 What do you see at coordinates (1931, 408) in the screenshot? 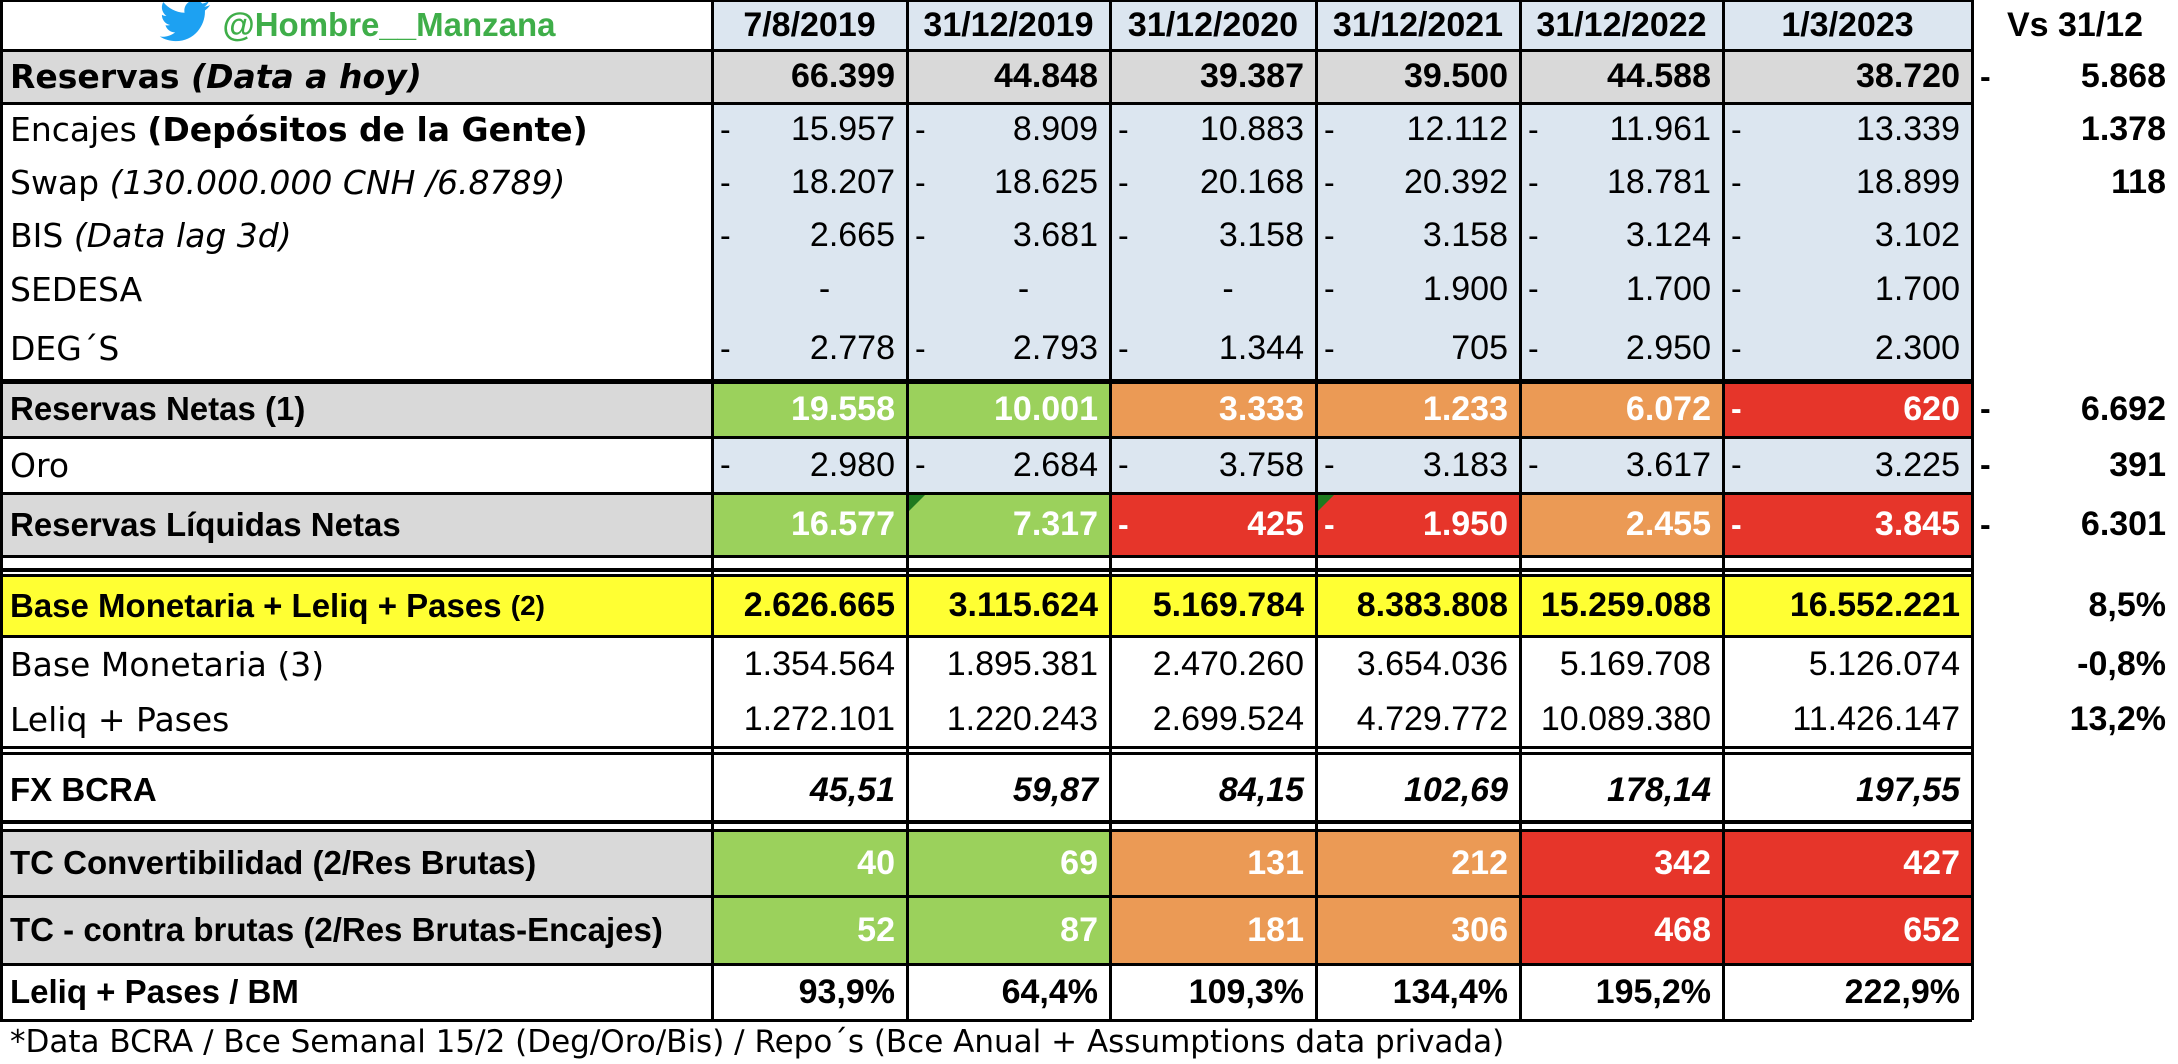
I see `value-text: 620` at bounding box center [1931, 408].